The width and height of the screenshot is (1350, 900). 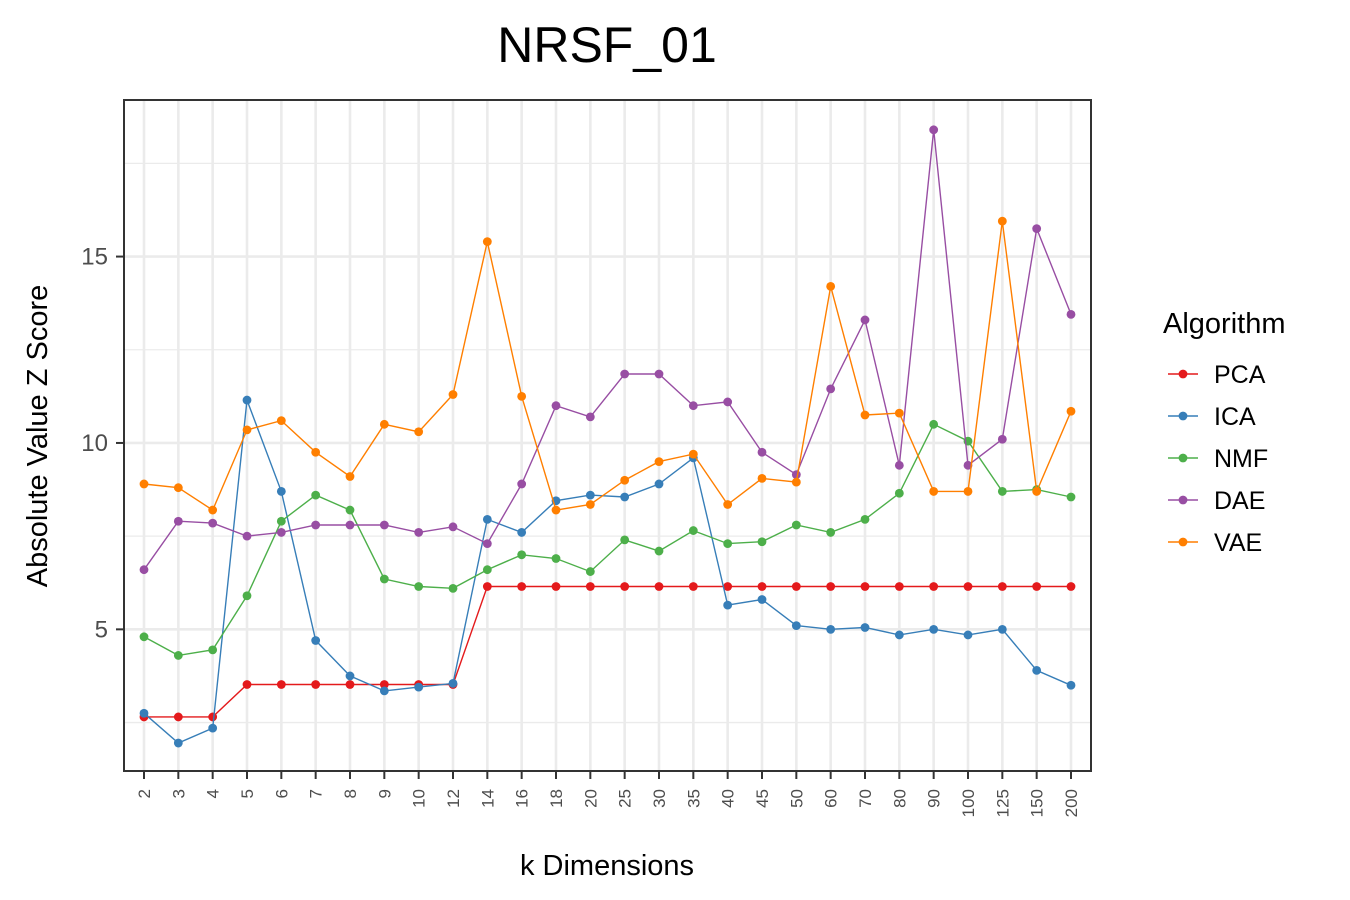 I want to click on x-tick-label: 35, so click(x=693, y=798).